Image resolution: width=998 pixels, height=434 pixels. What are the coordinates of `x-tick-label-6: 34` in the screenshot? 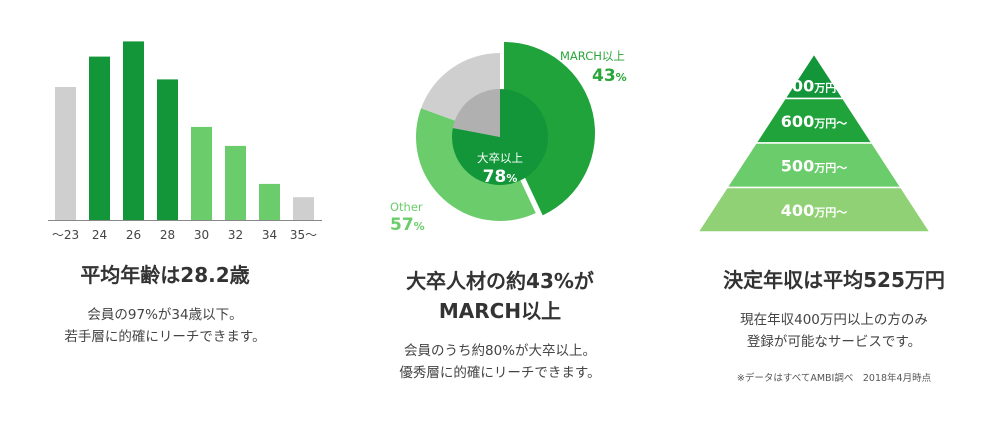 It's located at (269, 235).